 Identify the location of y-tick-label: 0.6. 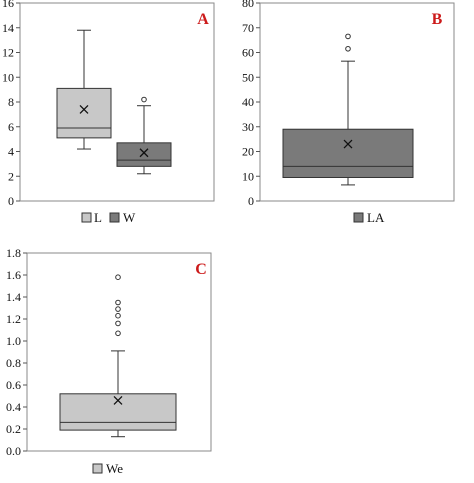
(13, 385).